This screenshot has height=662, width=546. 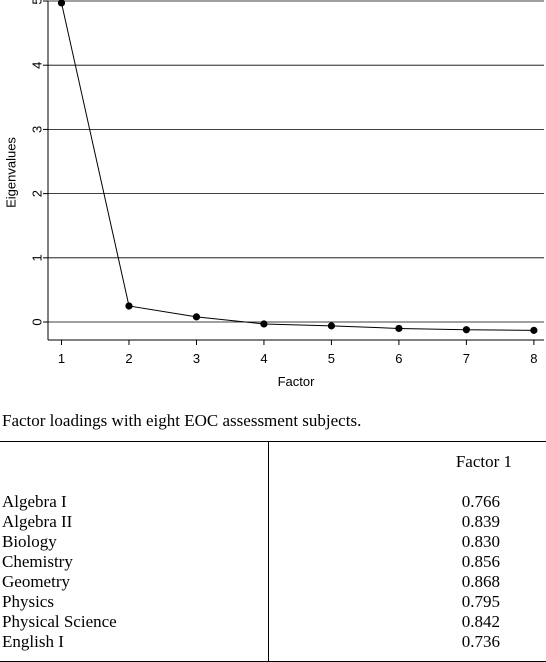 I want to click on table-row: Algebra II 0.839, so click(x=273, y=522).